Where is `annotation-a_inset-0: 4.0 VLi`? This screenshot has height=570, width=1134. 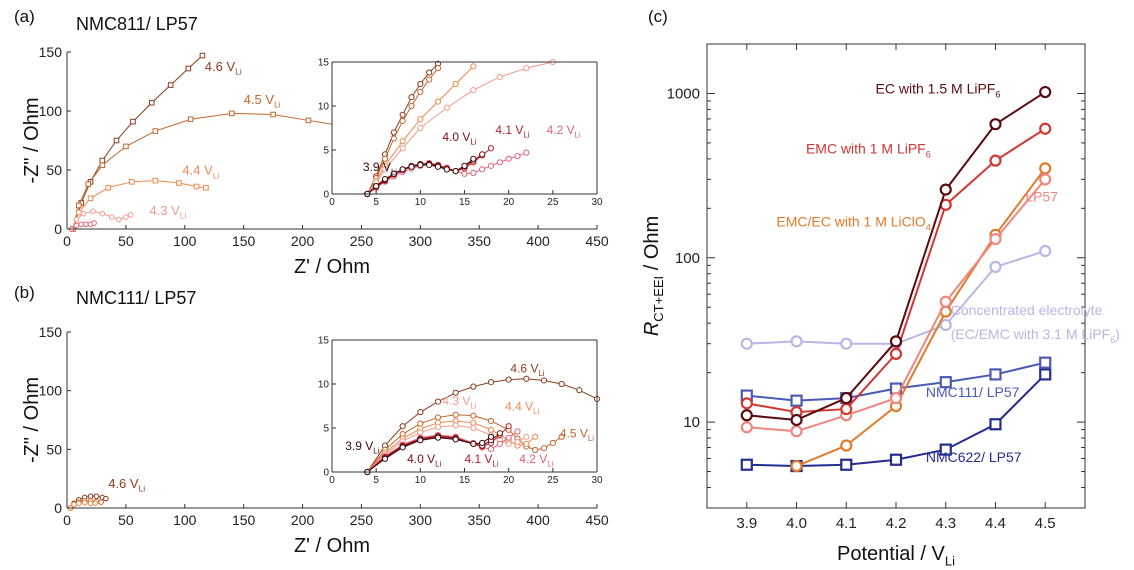 annotation-a_inset-0: 4.0 VLi is located at coordinates (459, 138).